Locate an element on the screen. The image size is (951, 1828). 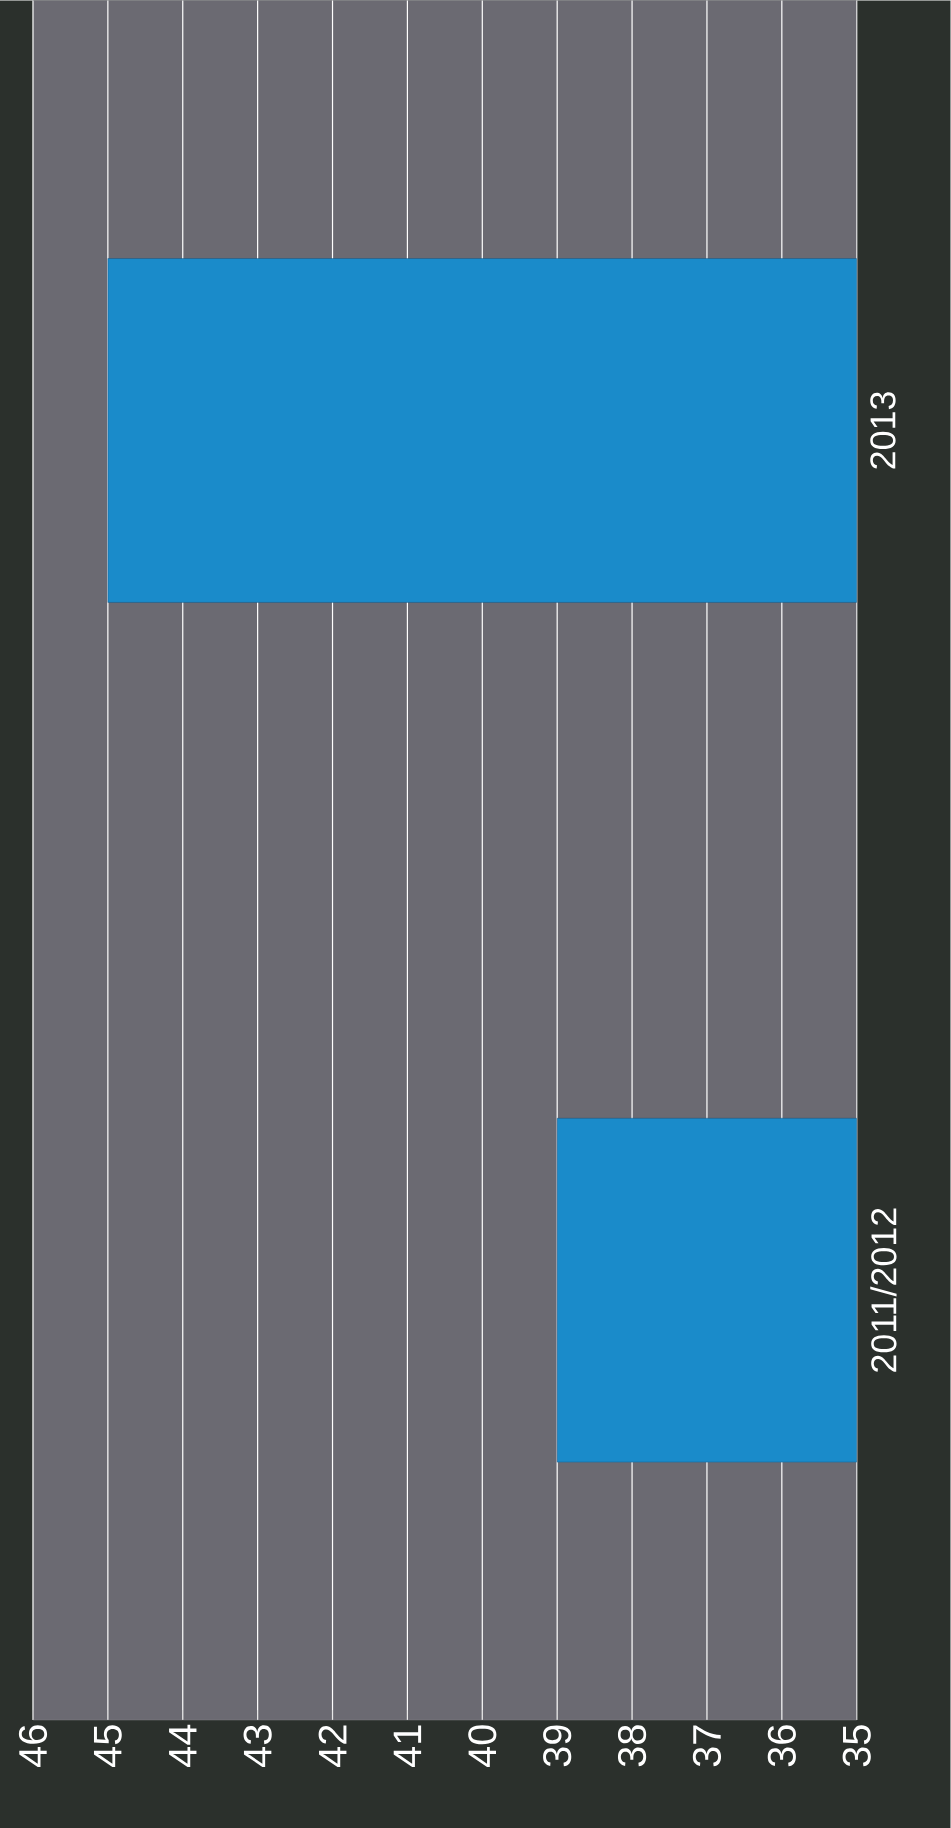
x-tick-label: 38 is located at coordinates (632, 1746).